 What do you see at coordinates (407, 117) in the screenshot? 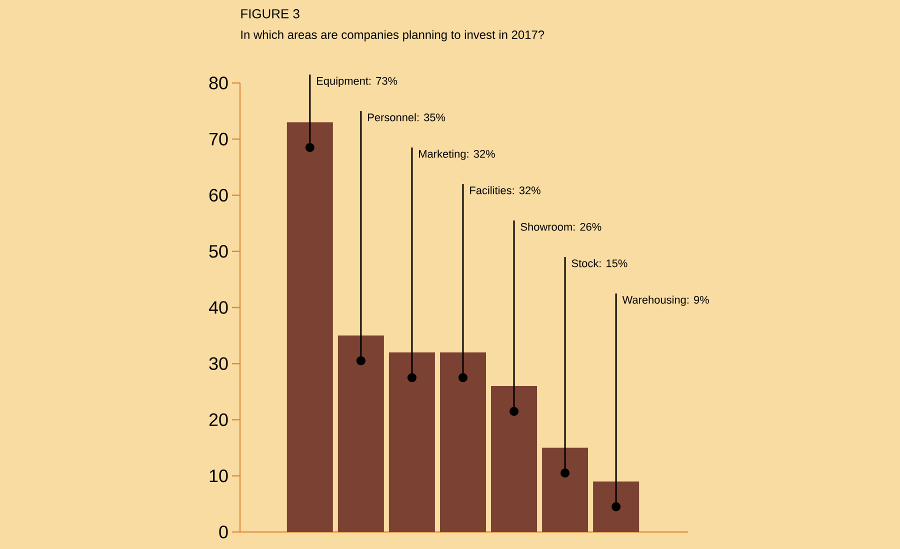
I see `data-label: Personnel: 35%` at bounding box center [407, 117].